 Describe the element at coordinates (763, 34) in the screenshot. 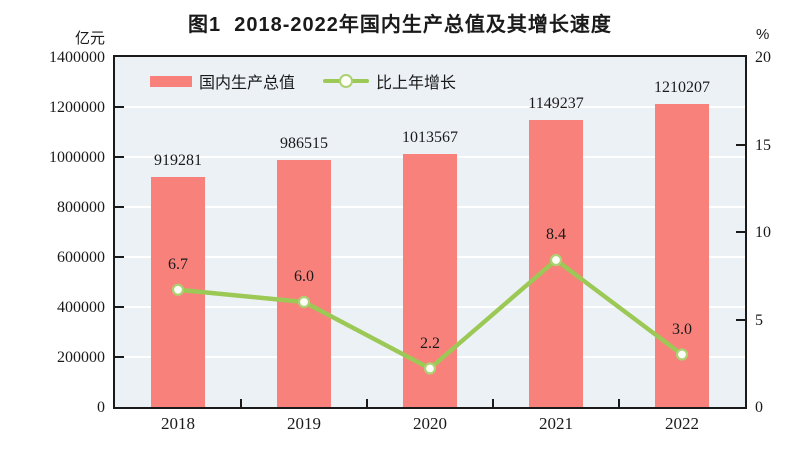

I see `right-axis-unit: %` at that location.